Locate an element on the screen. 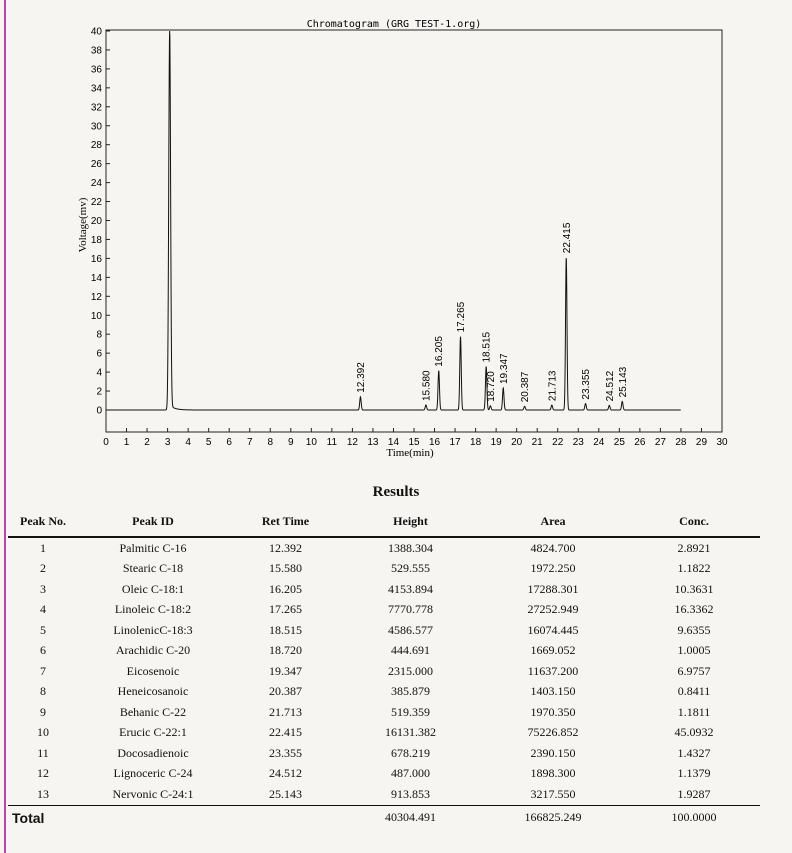 This screenshot has height=853, width=792. x-tick-label: 16 is located at coordinates (435, 442).